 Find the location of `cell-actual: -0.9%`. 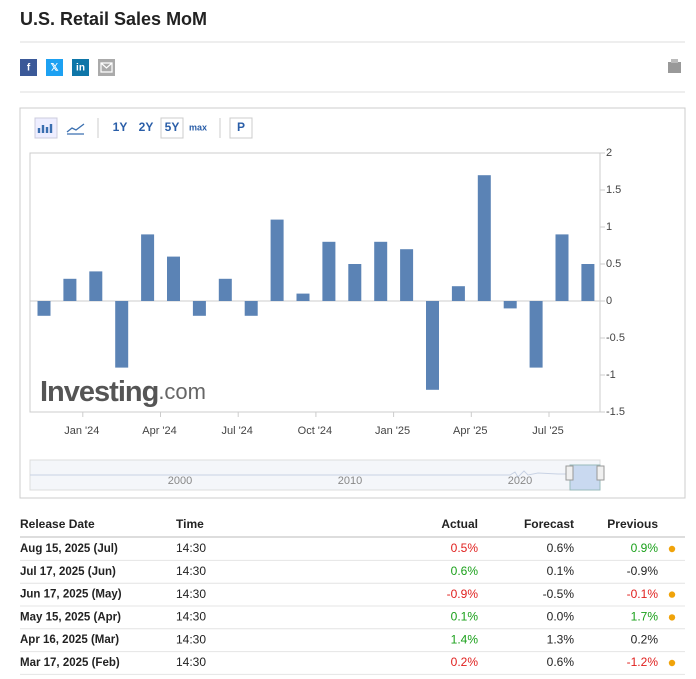

cell-actual: -0.9% is located at coordinates (463, 594).